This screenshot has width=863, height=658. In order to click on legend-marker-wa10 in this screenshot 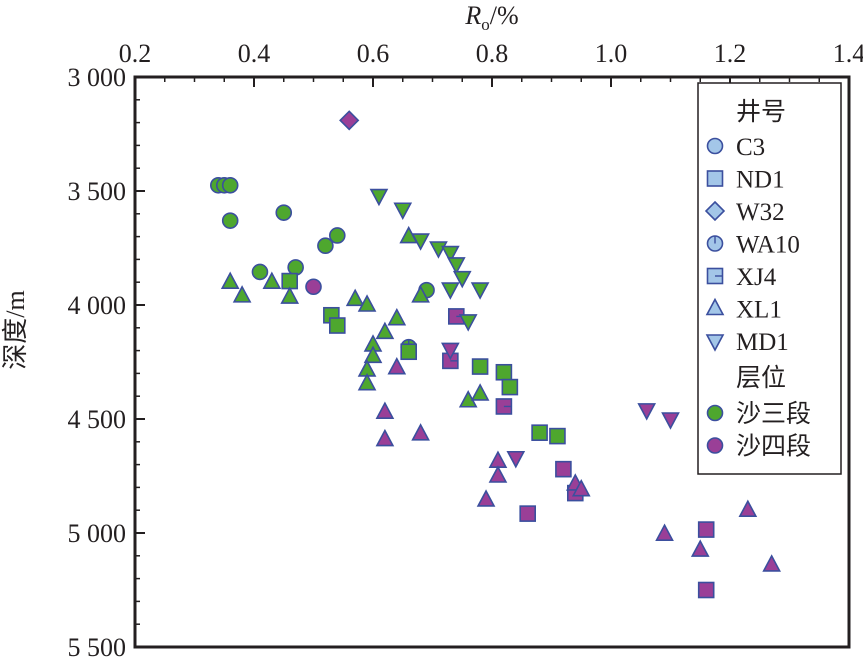, I will do `click(715, 243)`.